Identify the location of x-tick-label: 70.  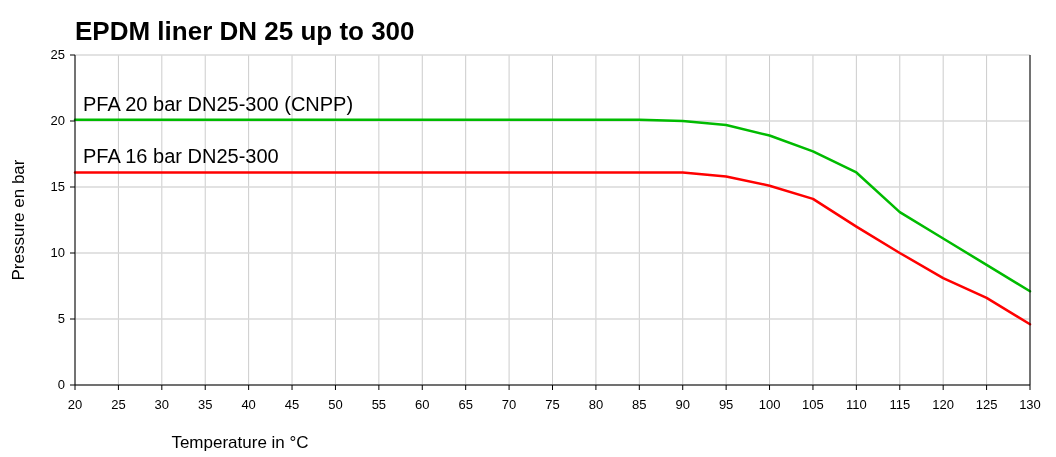
(509, 404).